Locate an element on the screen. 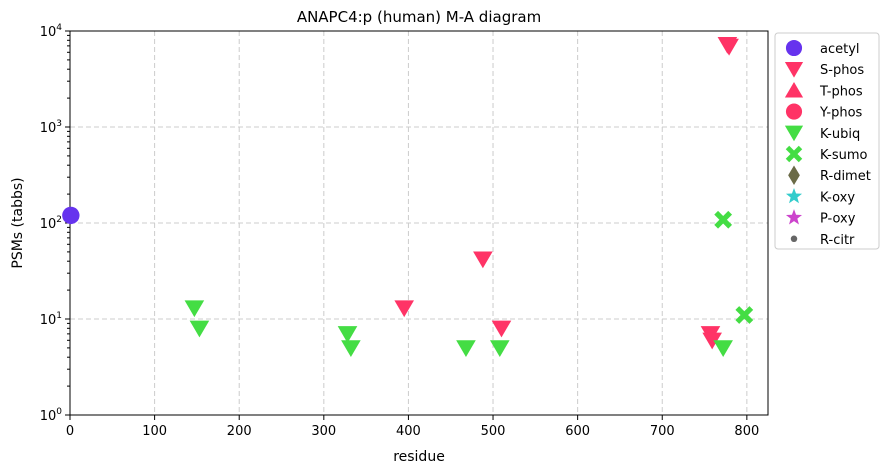  legend-label: K-oxy is located at coordinates (837, 197).